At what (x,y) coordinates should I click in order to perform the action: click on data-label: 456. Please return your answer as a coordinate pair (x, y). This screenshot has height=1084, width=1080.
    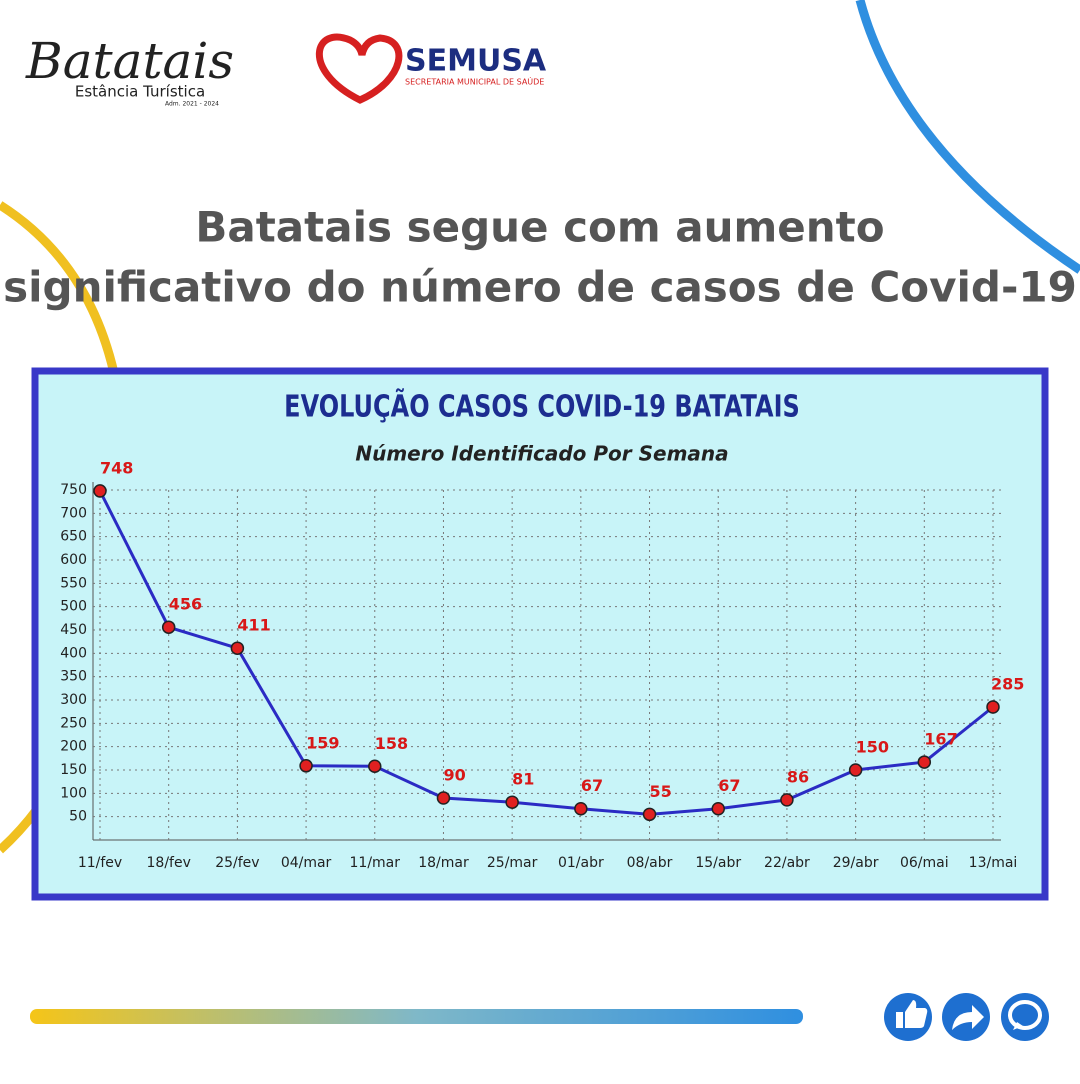
    Looking at the image, I should click on (185, 604).